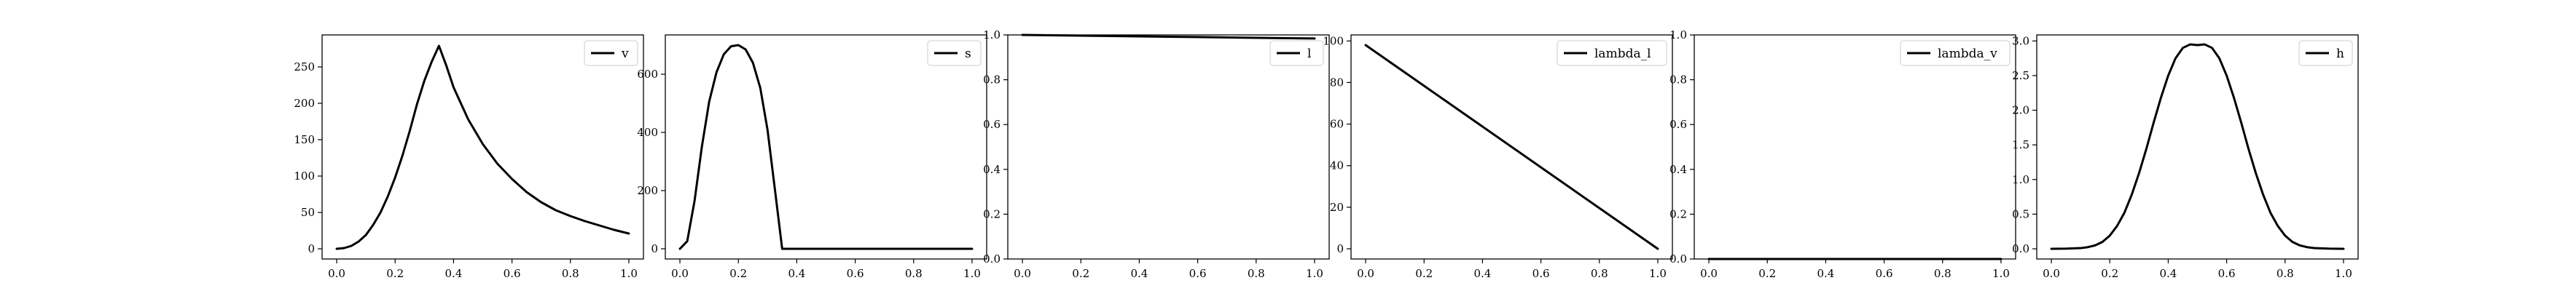  What do you see at coordinates (611, 53) in the screenshot?
I see `legend: v` at bounding box center [611, 53].